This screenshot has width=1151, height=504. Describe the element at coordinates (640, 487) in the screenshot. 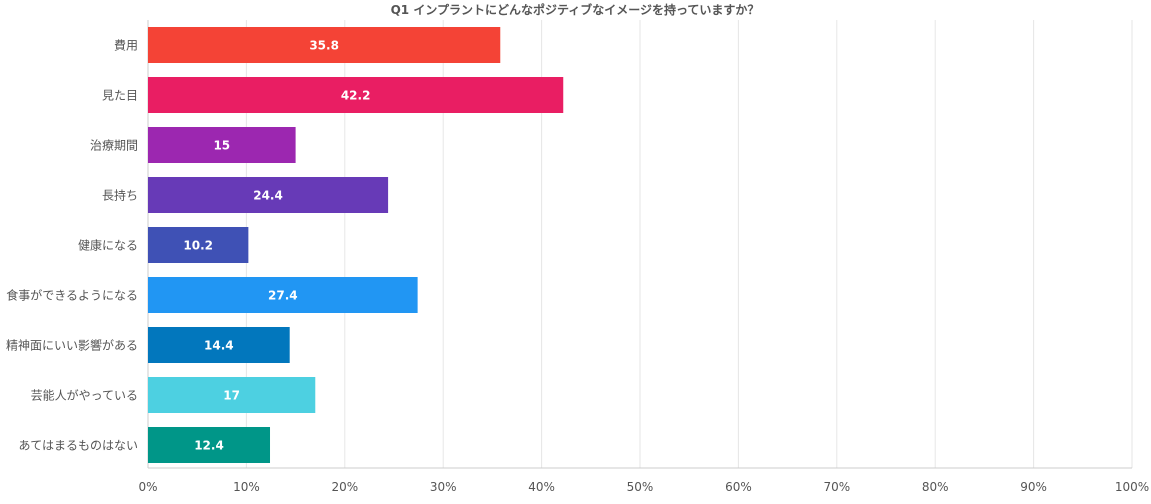

I see `x-tick-label: 50%` at that location.